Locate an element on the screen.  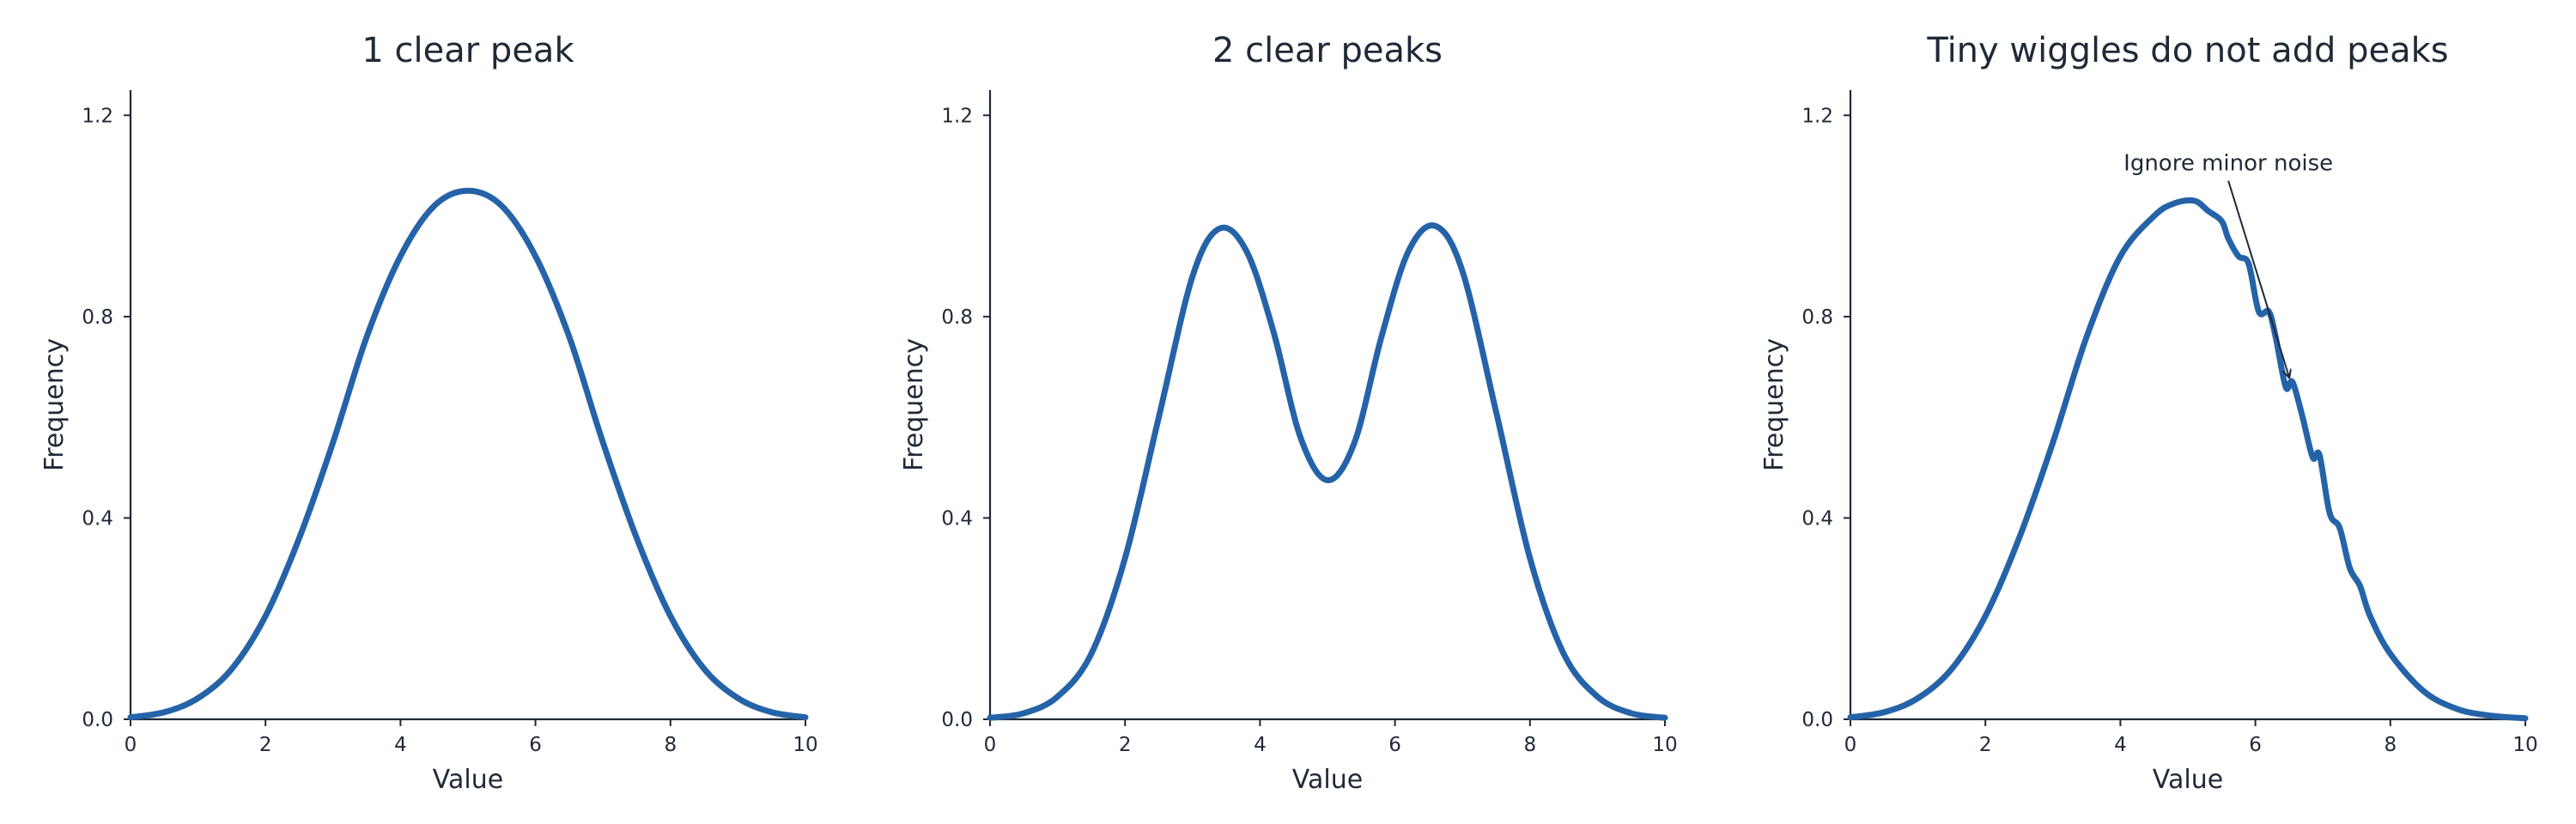
annotation-text: Ignore minor noise is located at coordinates (2228, 164).